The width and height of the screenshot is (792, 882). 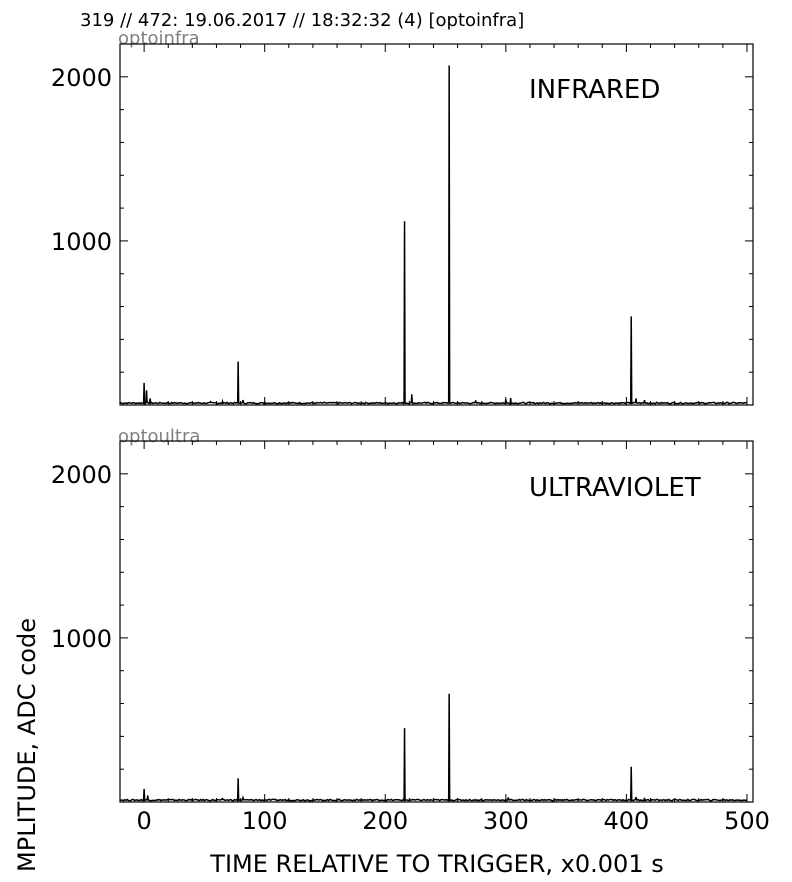 I want to click on x-tick-label: 500, so click(x=747, y=821).